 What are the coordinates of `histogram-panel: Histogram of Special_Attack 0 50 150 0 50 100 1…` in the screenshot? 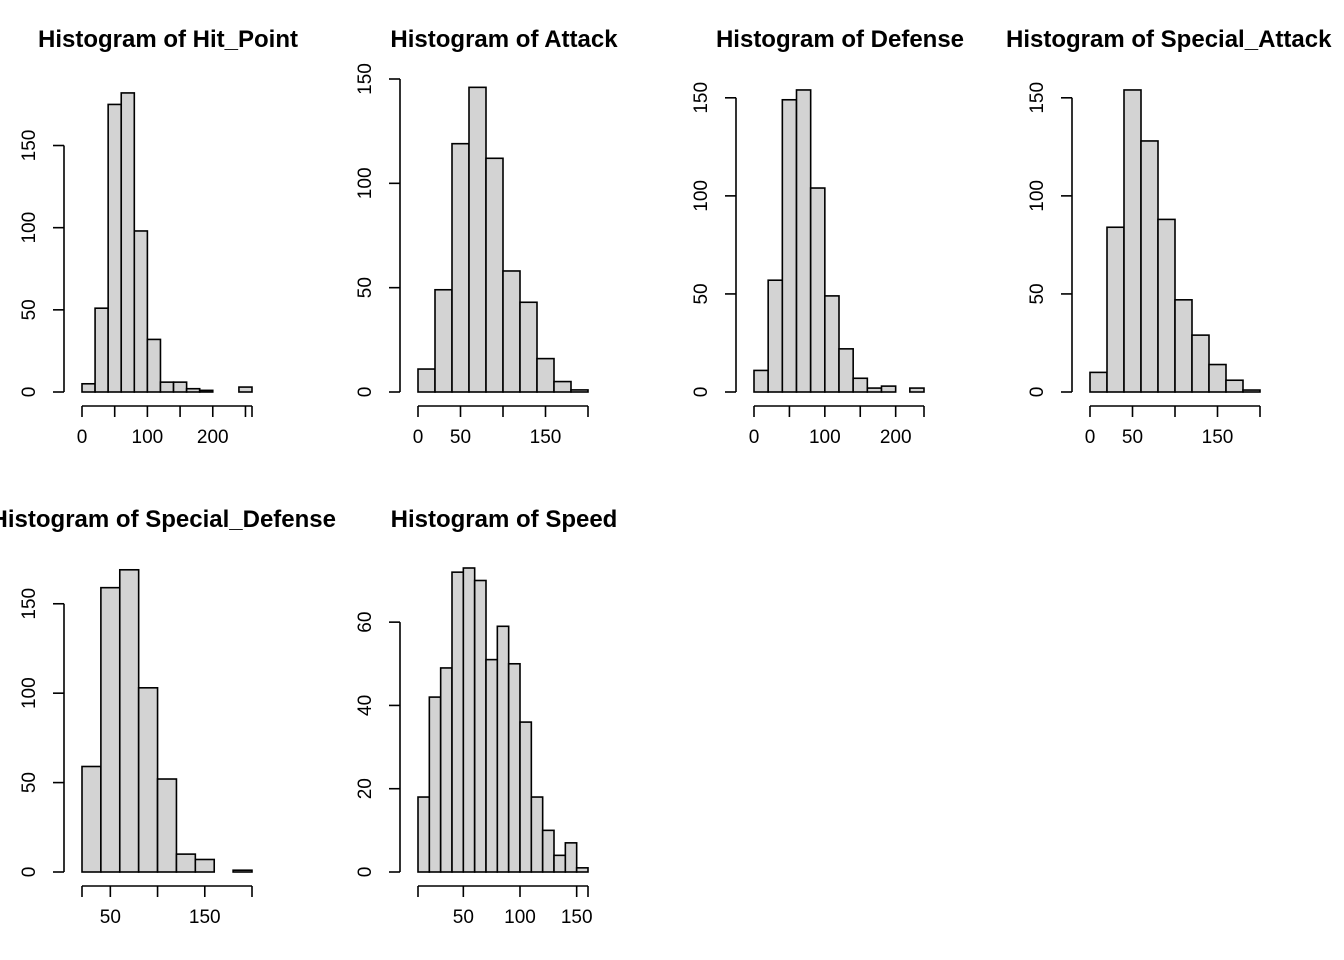 It's located at (1169, 237).